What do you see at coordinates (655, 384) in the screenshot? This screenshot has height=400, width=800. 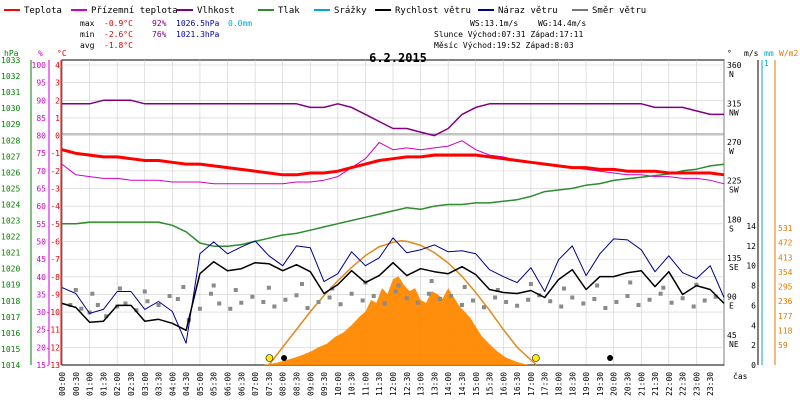 I see `tick-label-time: 21:30` at bounding box center [655, 384].